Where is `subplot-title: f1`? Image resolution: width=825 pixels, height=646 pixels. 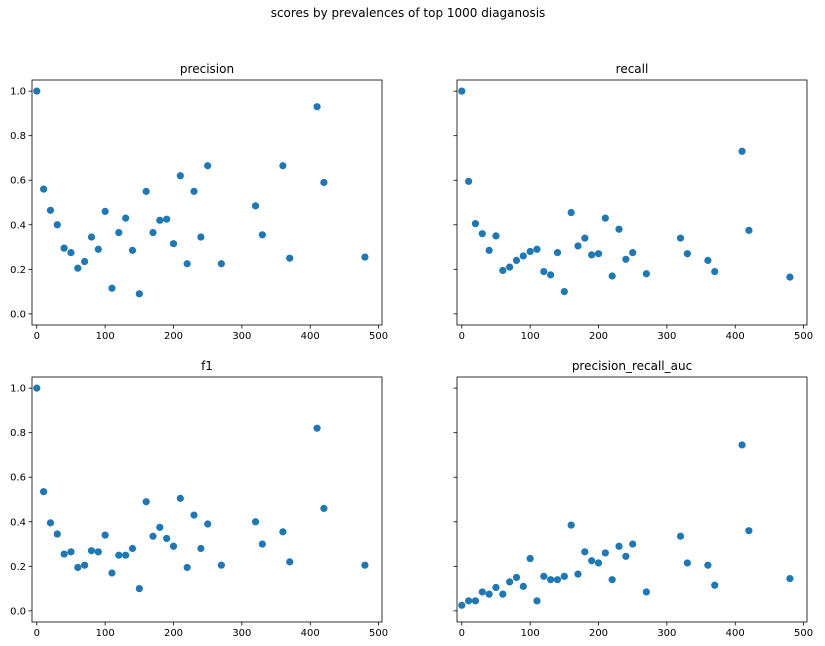 subplot-title: f1 is located at coordinates (207, 366).